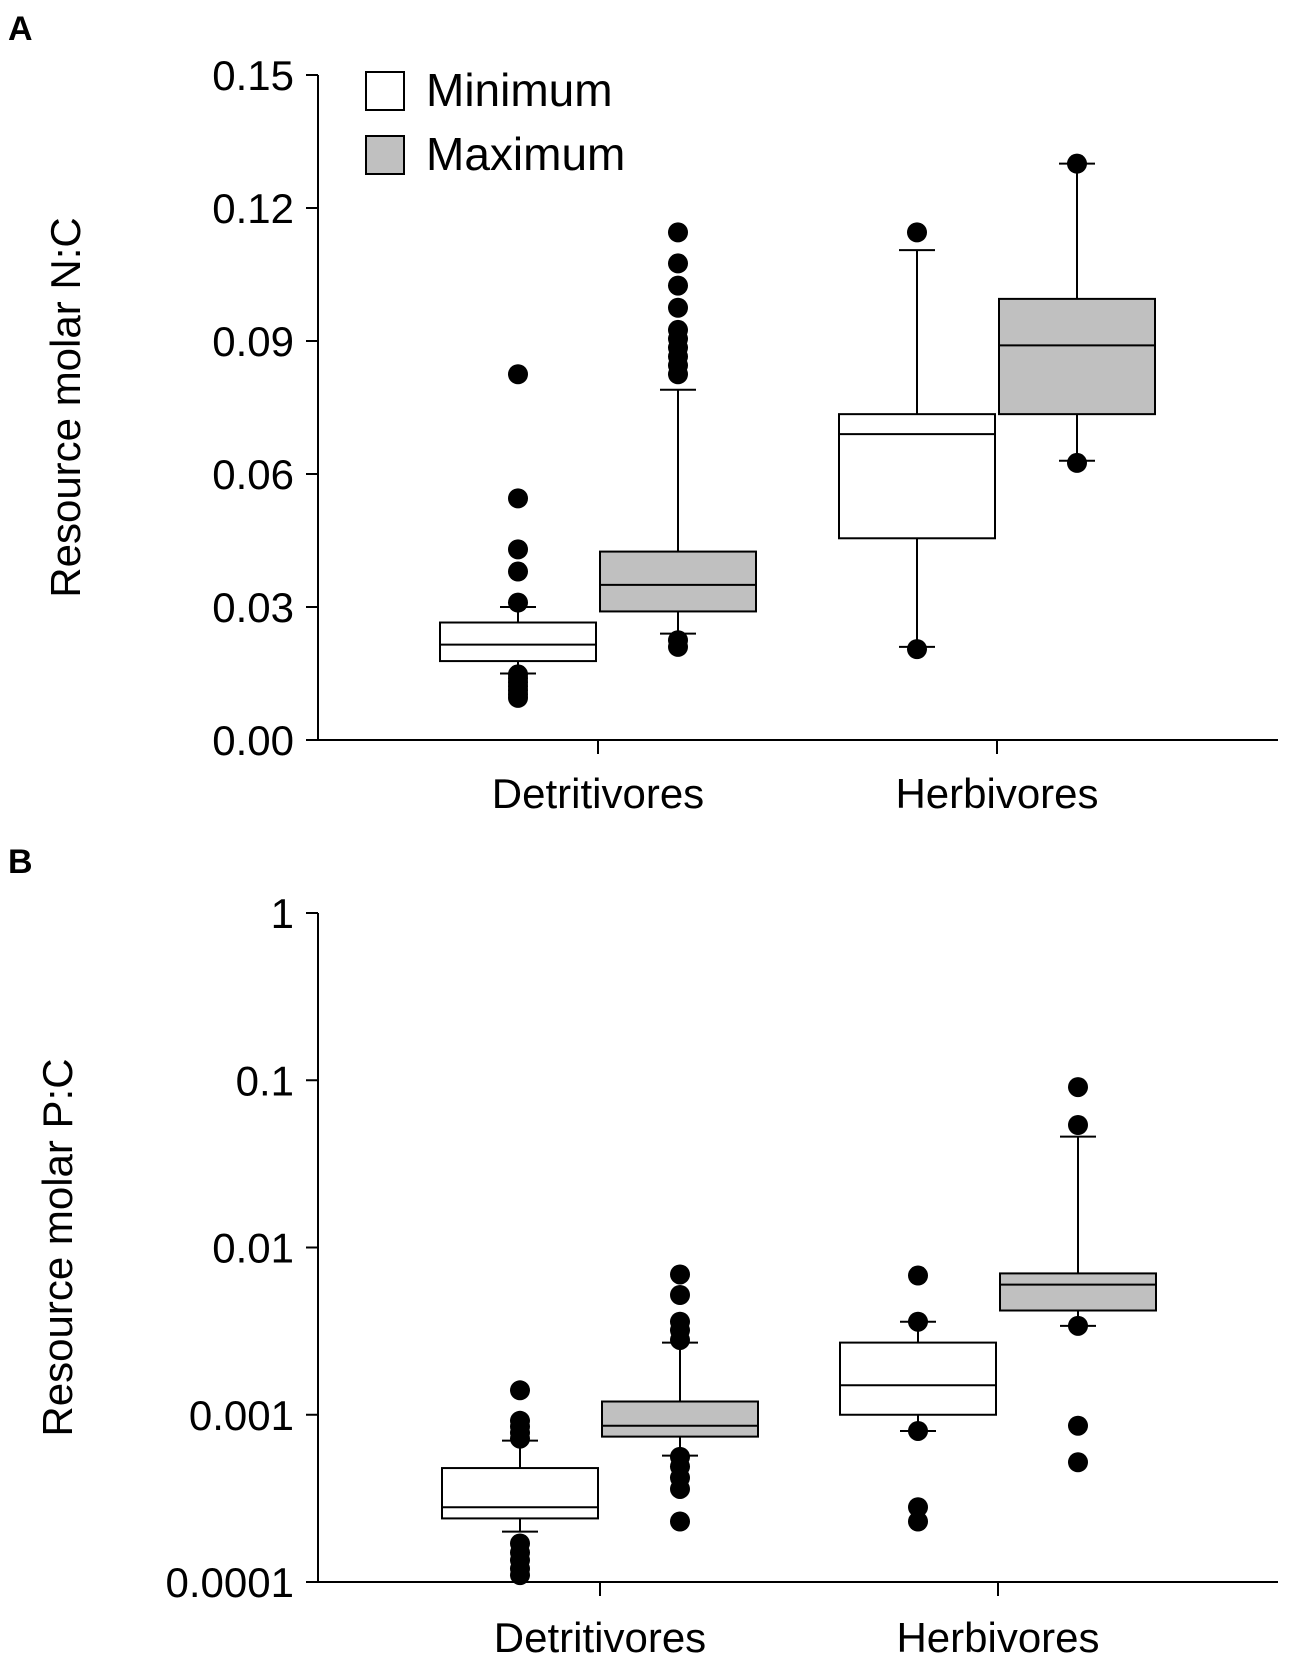 Image resolution: width=1293 pixels, height=1677 pixels. What do you see at coordinates (525, 154) in the screenshot?
I see `legend-label: Maximum` at bounding box center [525, 154].